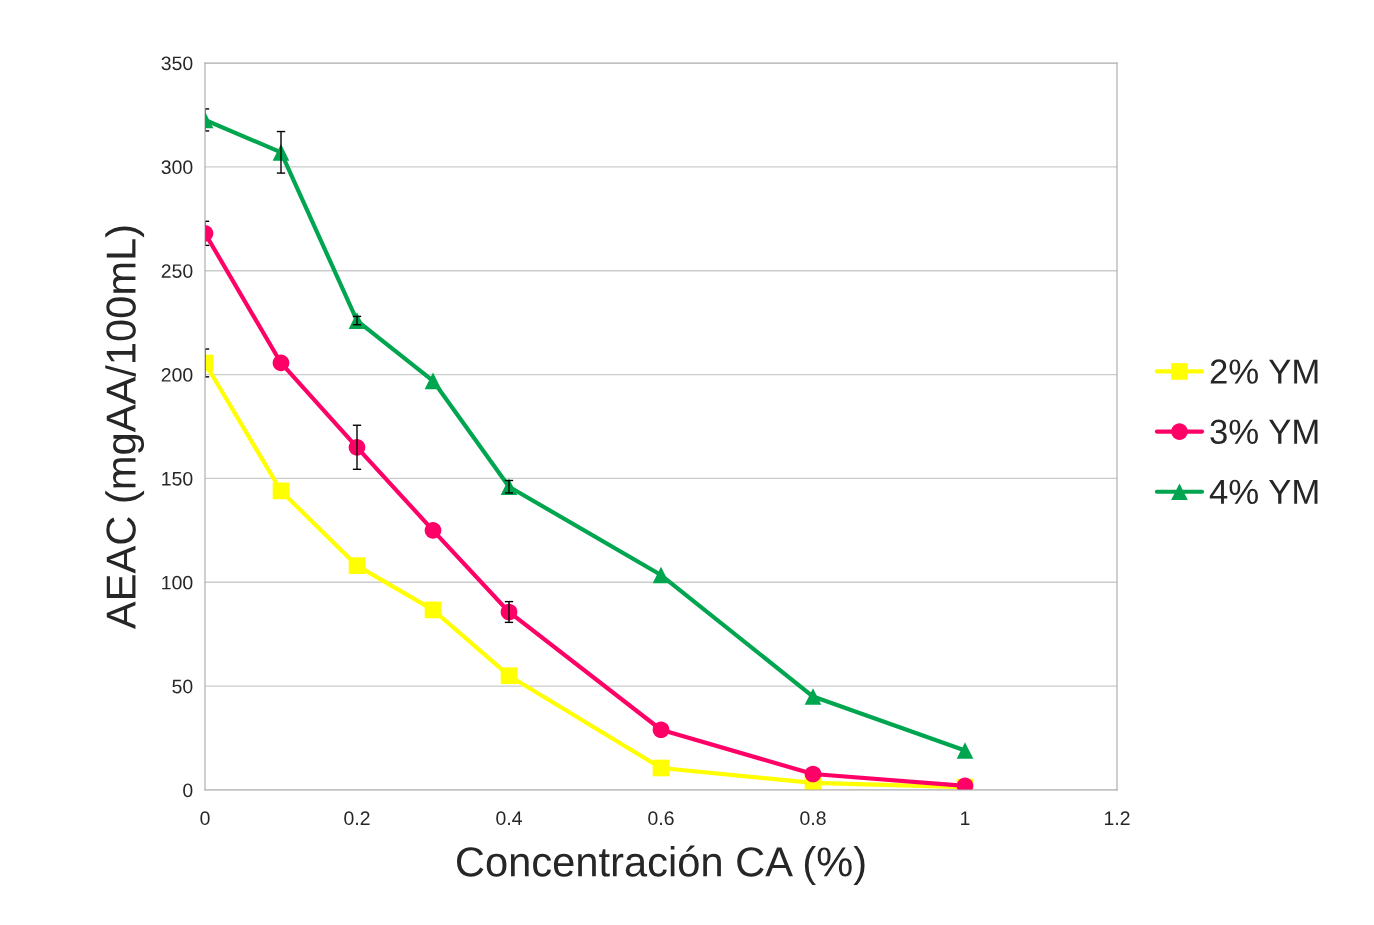 This screenshot has height=925, width=1374. What do you see at coordinates (188, 790) in the screenshot?
I see `y-tick-label: 0` at bounding box center [188, 790].